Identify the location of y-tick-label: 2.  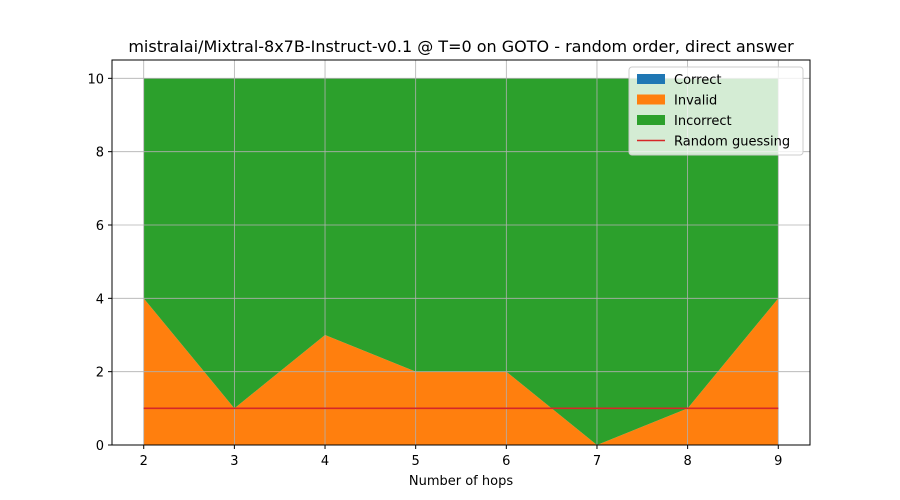
(100, 373).